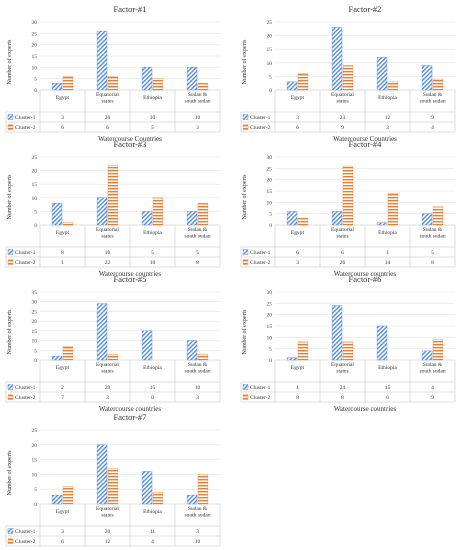  What do you see at coordinates (35, 293) in the screenshot?
I see `y-tick-label: 35` at bounding box center [35, 293].